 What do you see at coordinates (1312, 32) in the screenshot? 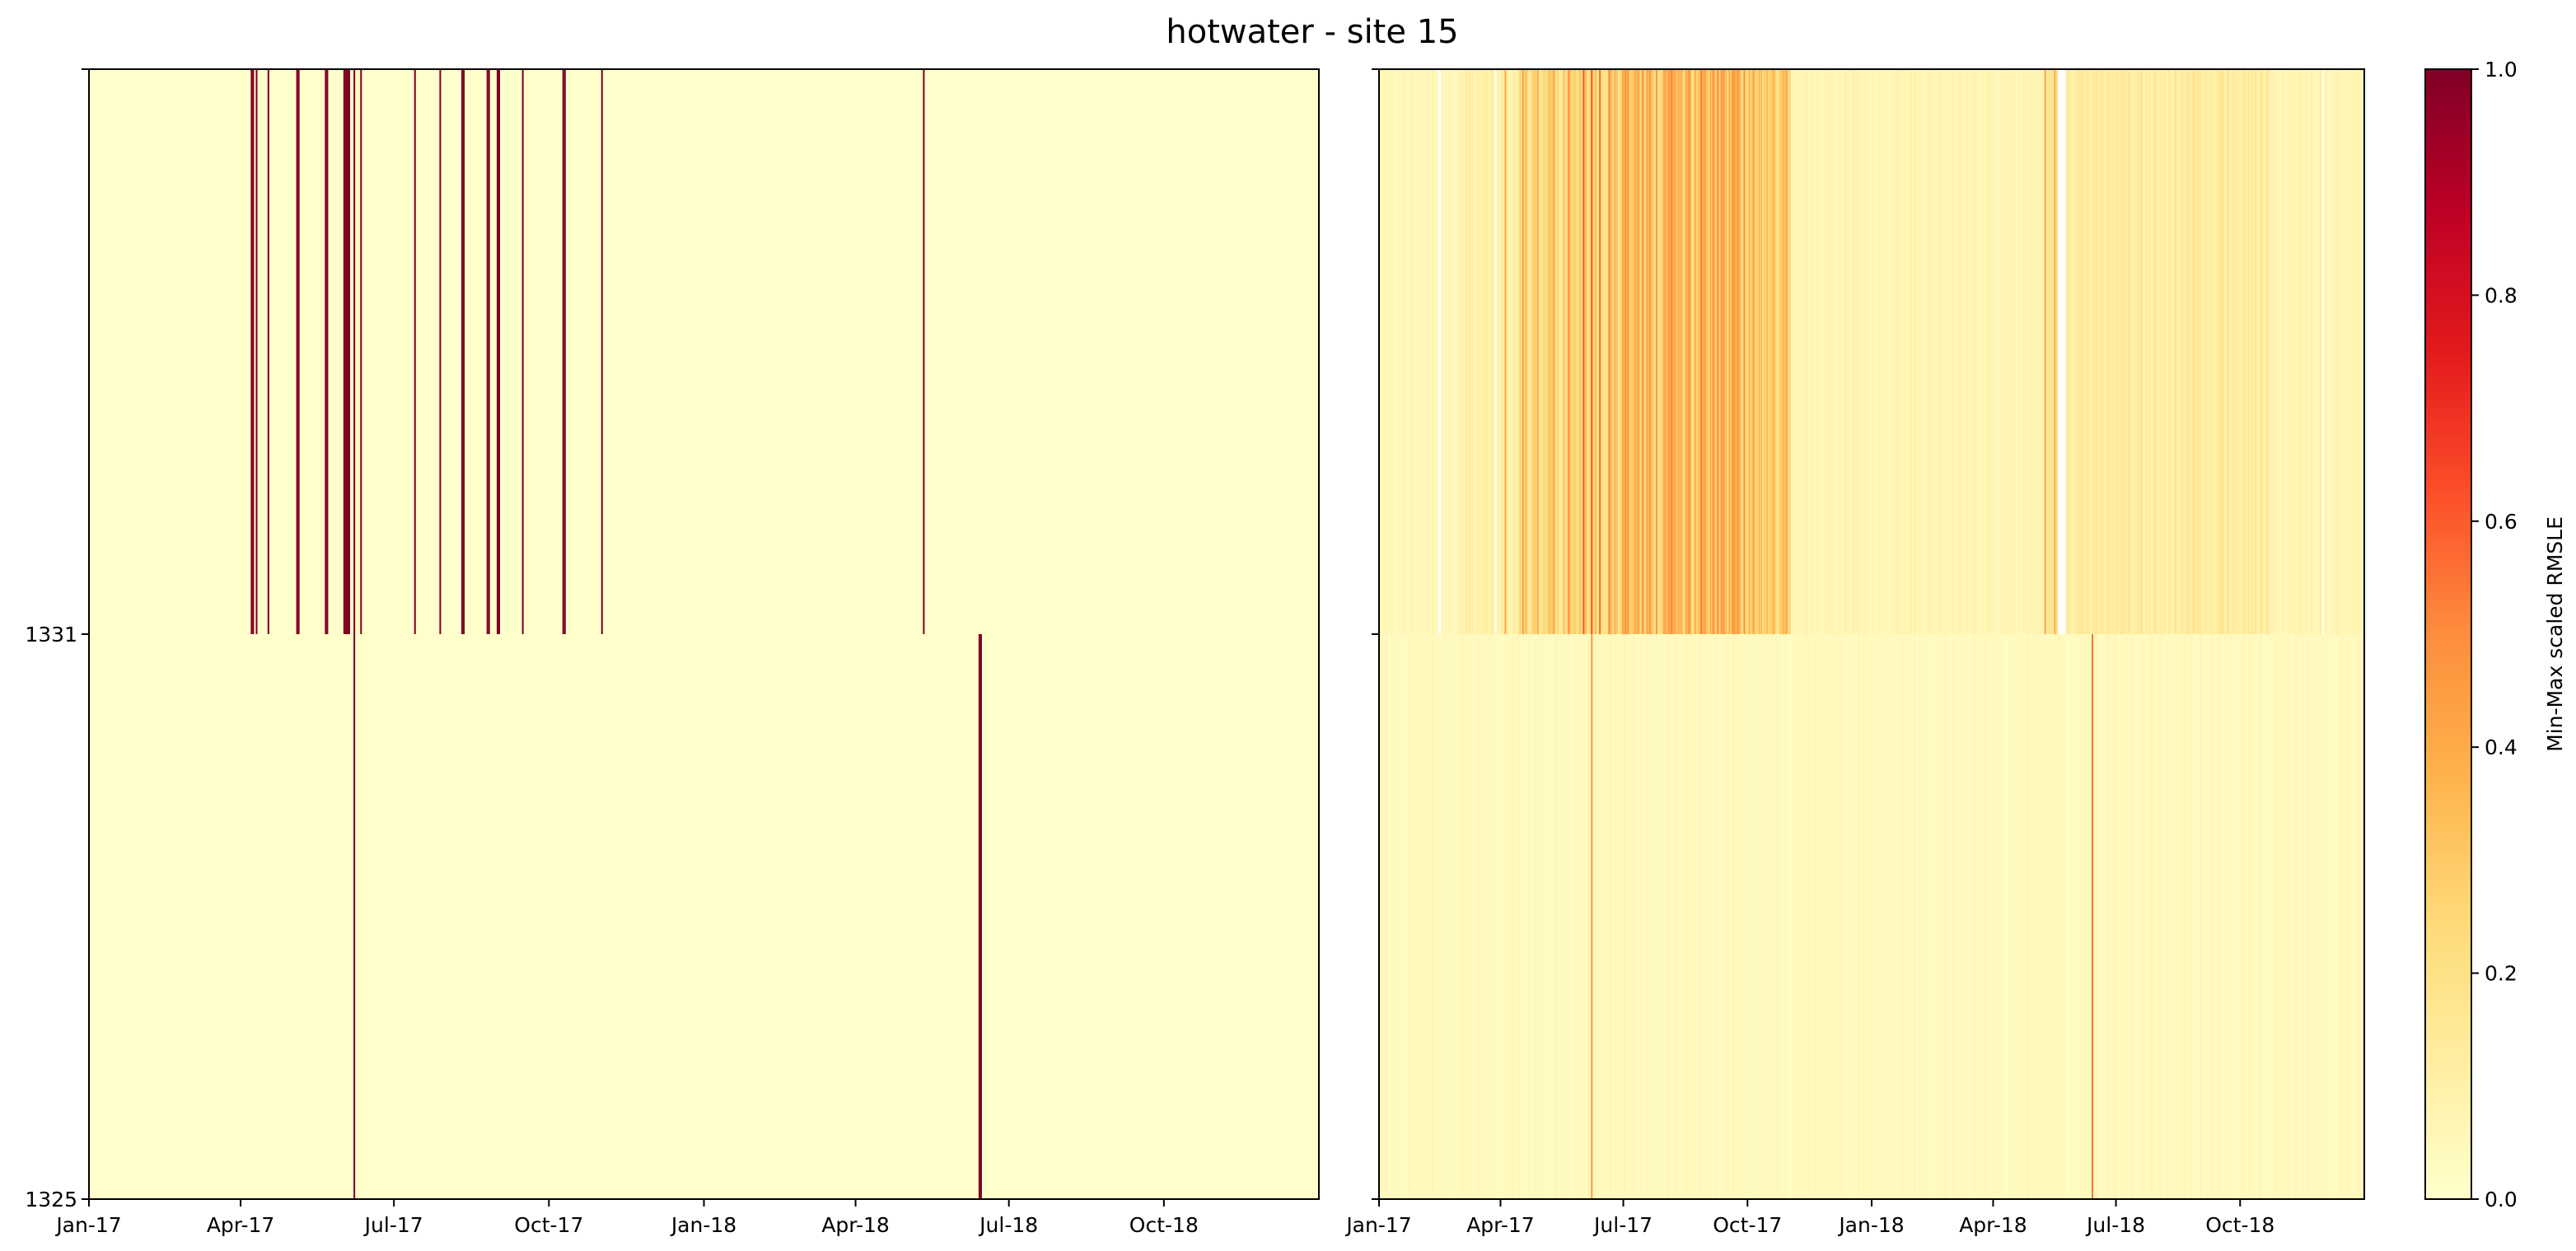
I see `chart-title: hotwater - site 15` at bounding box center [1312, 32].